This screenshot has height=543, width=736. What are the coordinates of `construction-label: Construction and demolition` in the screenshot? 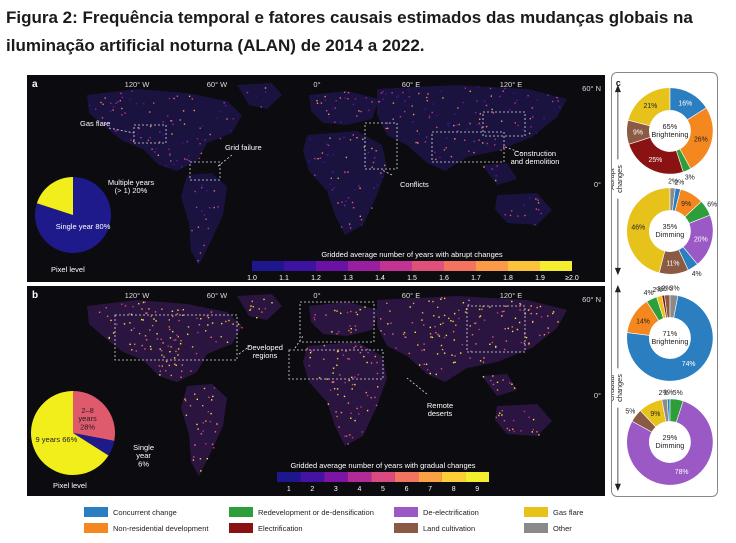 It's located at (535, 157).